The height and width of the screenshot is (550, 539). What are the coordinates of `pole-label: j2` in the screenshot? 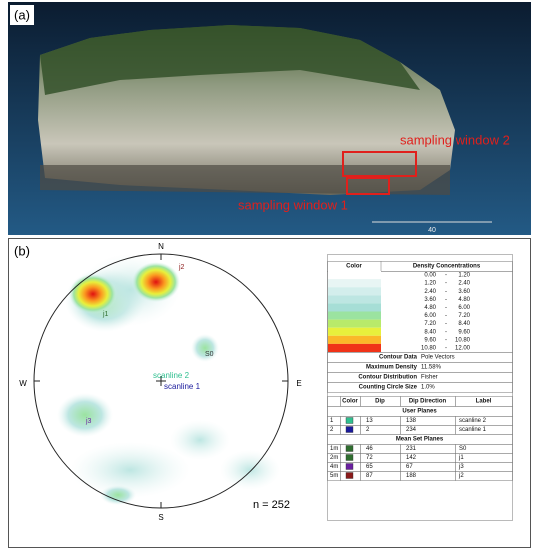 It's located at (181, 267).